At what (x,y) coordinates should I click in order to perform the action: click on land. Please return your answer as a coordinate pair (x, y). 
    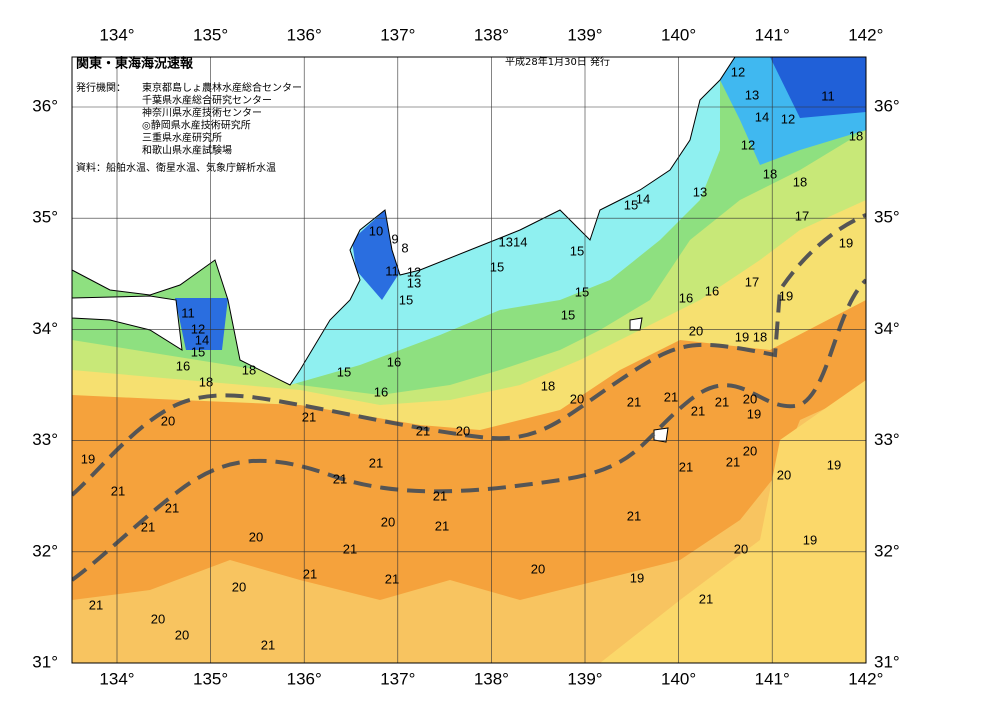
    Looking at the image, I should click on (127, 323).